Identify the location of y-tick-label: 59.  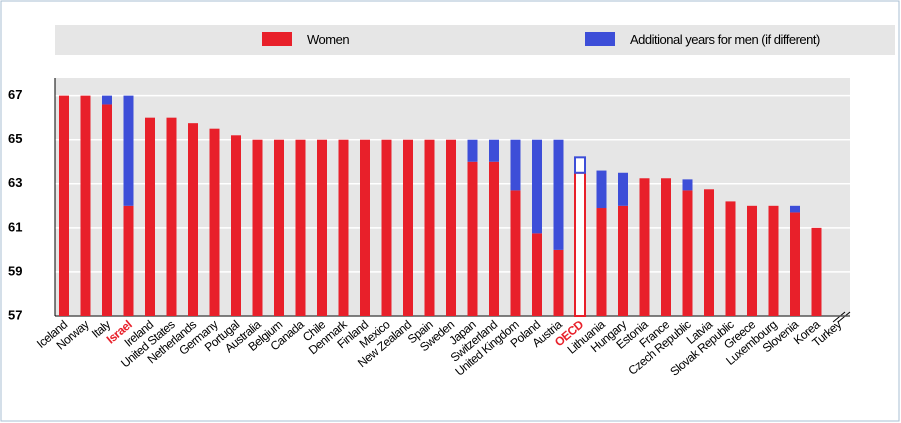
(15, 270).